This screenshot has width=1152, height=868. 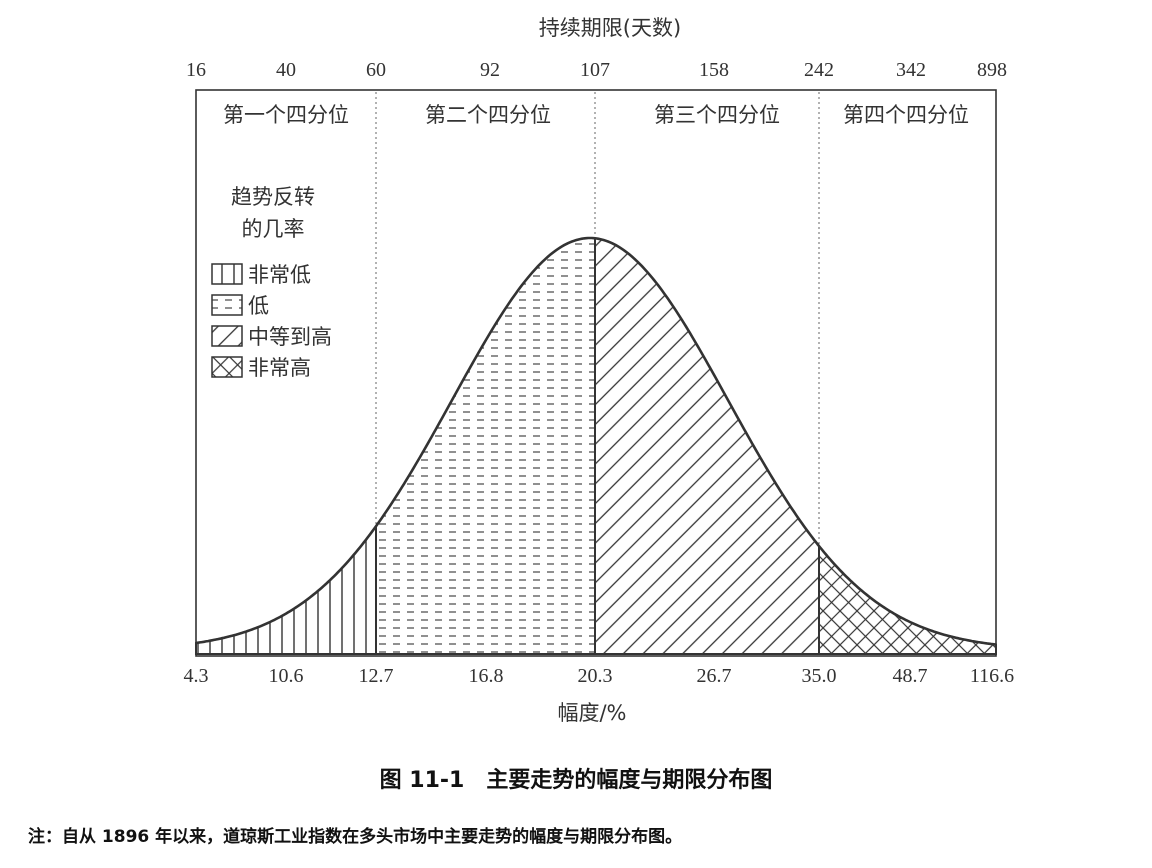 I want to click on legend-label: 非常低, so click(x=279, y=275).